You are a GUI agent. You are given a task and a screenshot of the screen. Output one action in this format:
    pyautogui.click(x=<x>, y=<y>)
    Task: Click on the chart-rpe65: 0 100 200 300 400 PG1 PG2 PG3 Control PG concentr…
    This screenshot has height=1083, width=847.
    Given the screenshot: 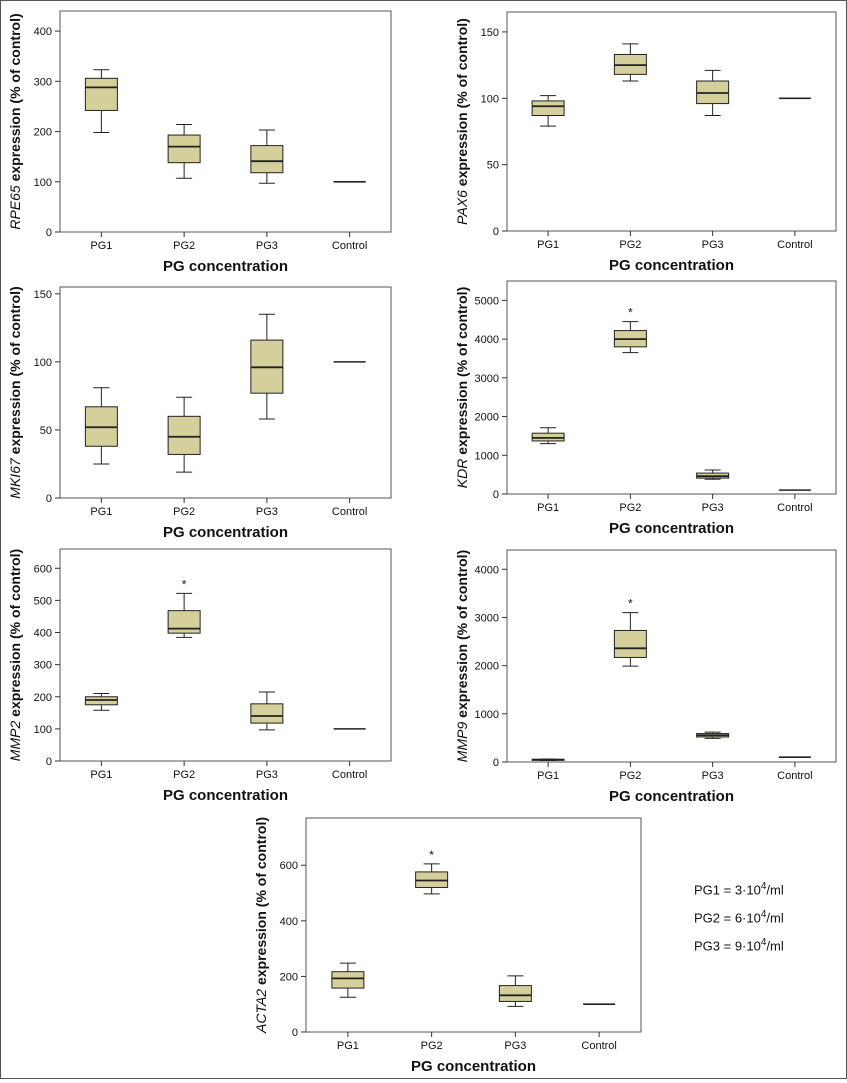 What is the action you would take?
    pyautogui.click(x=199, y=142)
    